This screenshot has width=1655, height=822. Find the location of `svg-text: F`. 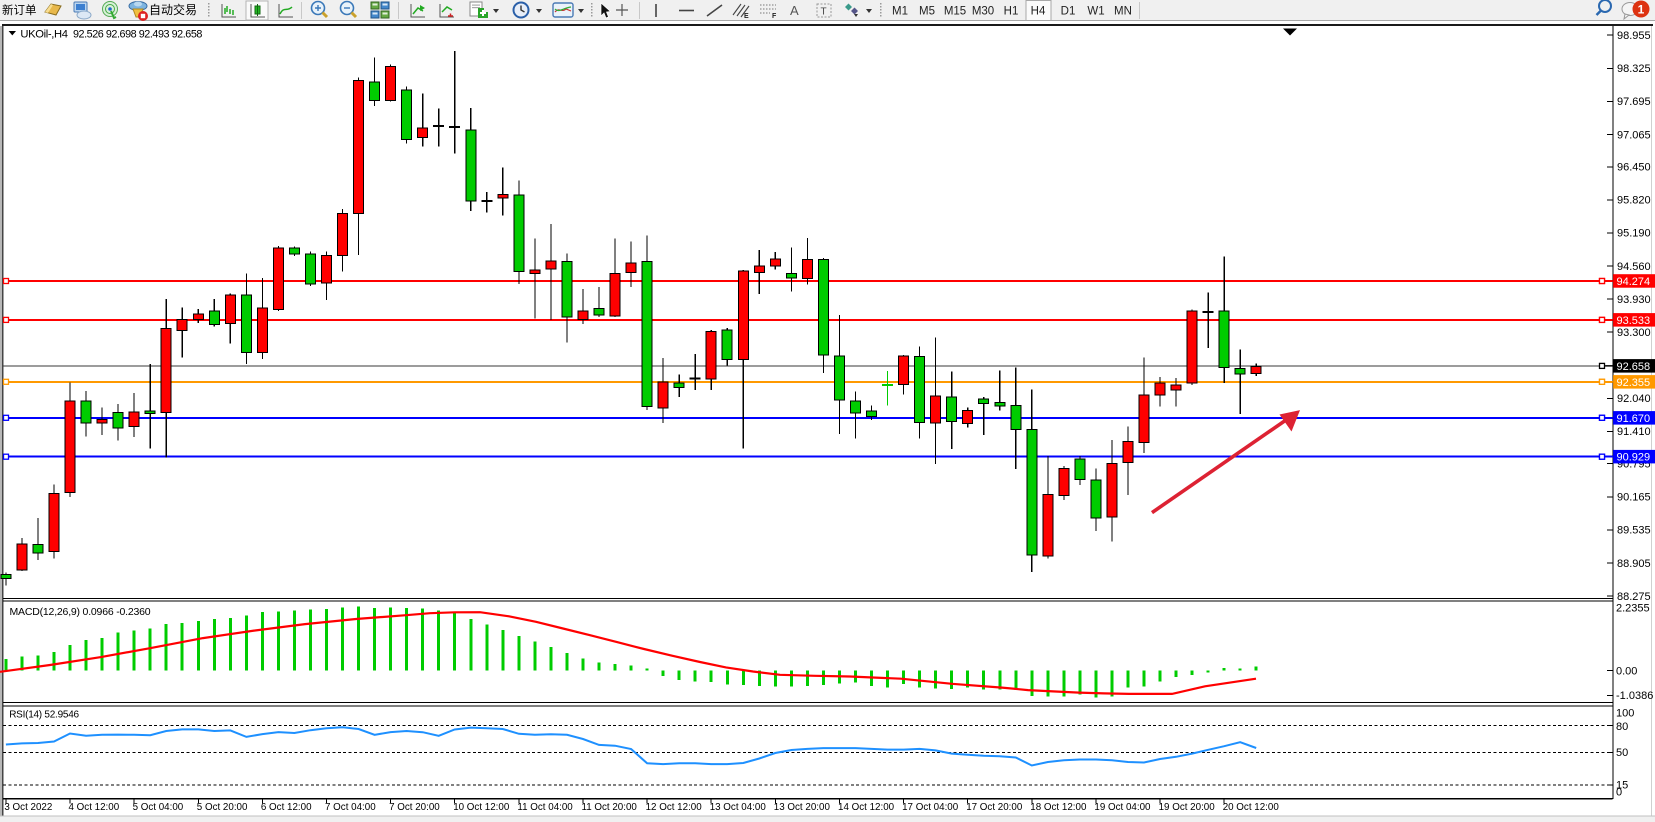

svg-text: F is located at coordinates (774, 16).